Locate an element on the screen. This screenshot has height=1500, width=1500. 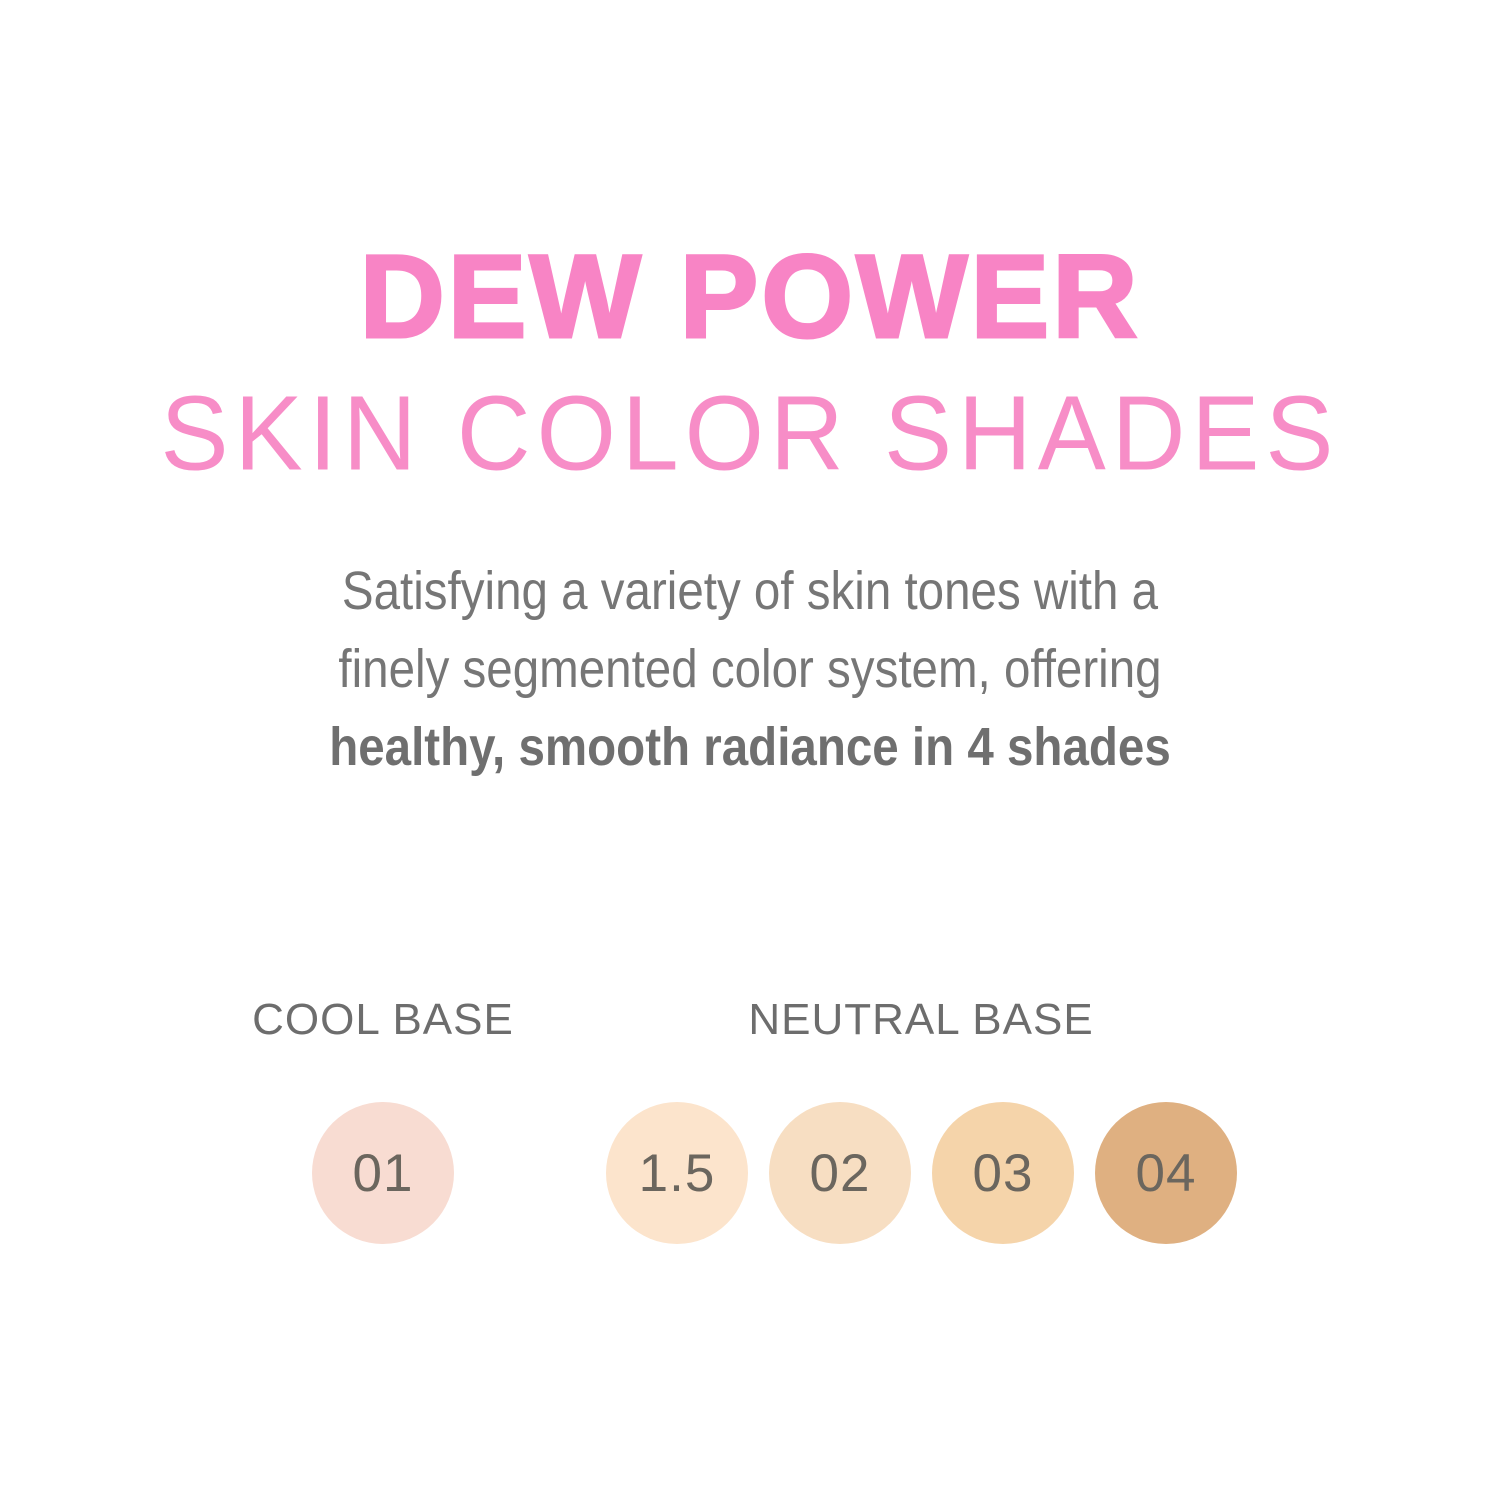
shade-number-01: 01 is located at coordinates (383, 1173).